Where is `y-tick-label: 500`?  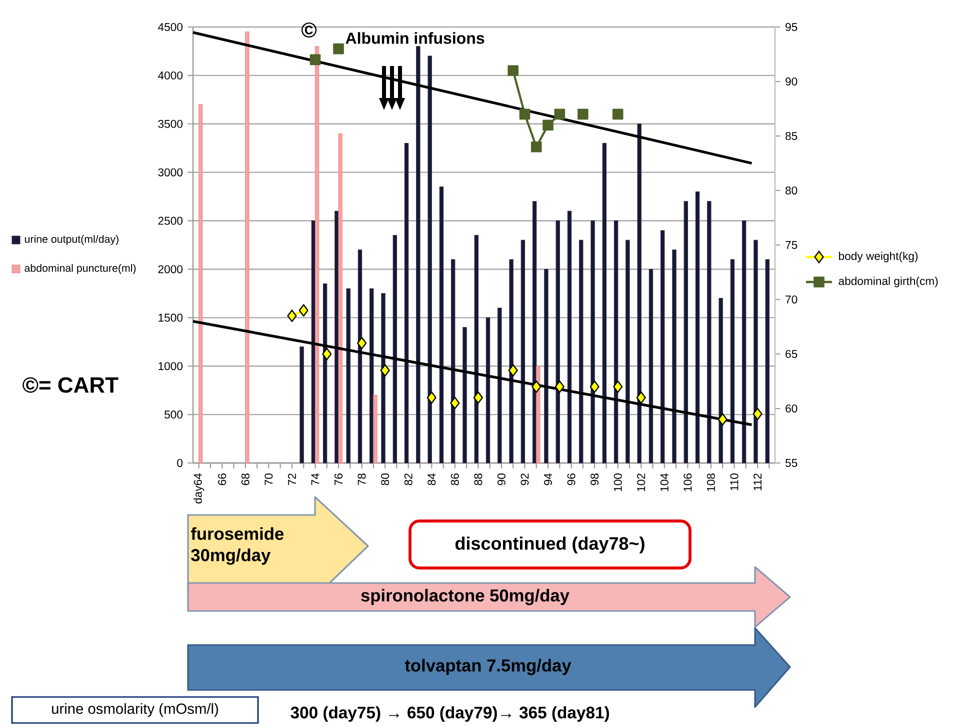 y-tick-label: 500 is located at coordinates (173, 414).